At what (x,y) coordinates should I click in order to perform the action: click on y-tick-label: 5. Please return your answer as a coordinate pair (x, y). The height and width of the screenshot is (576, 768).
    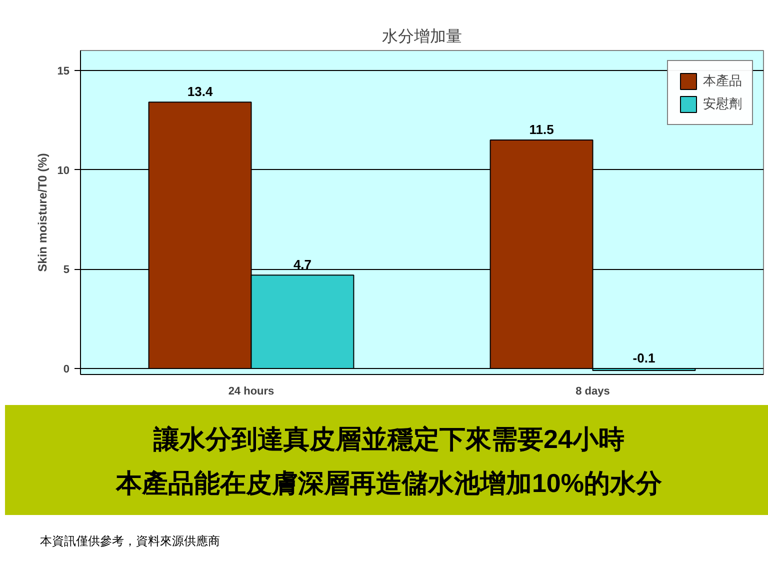
    Looking at the image, I should click on (66, 270).